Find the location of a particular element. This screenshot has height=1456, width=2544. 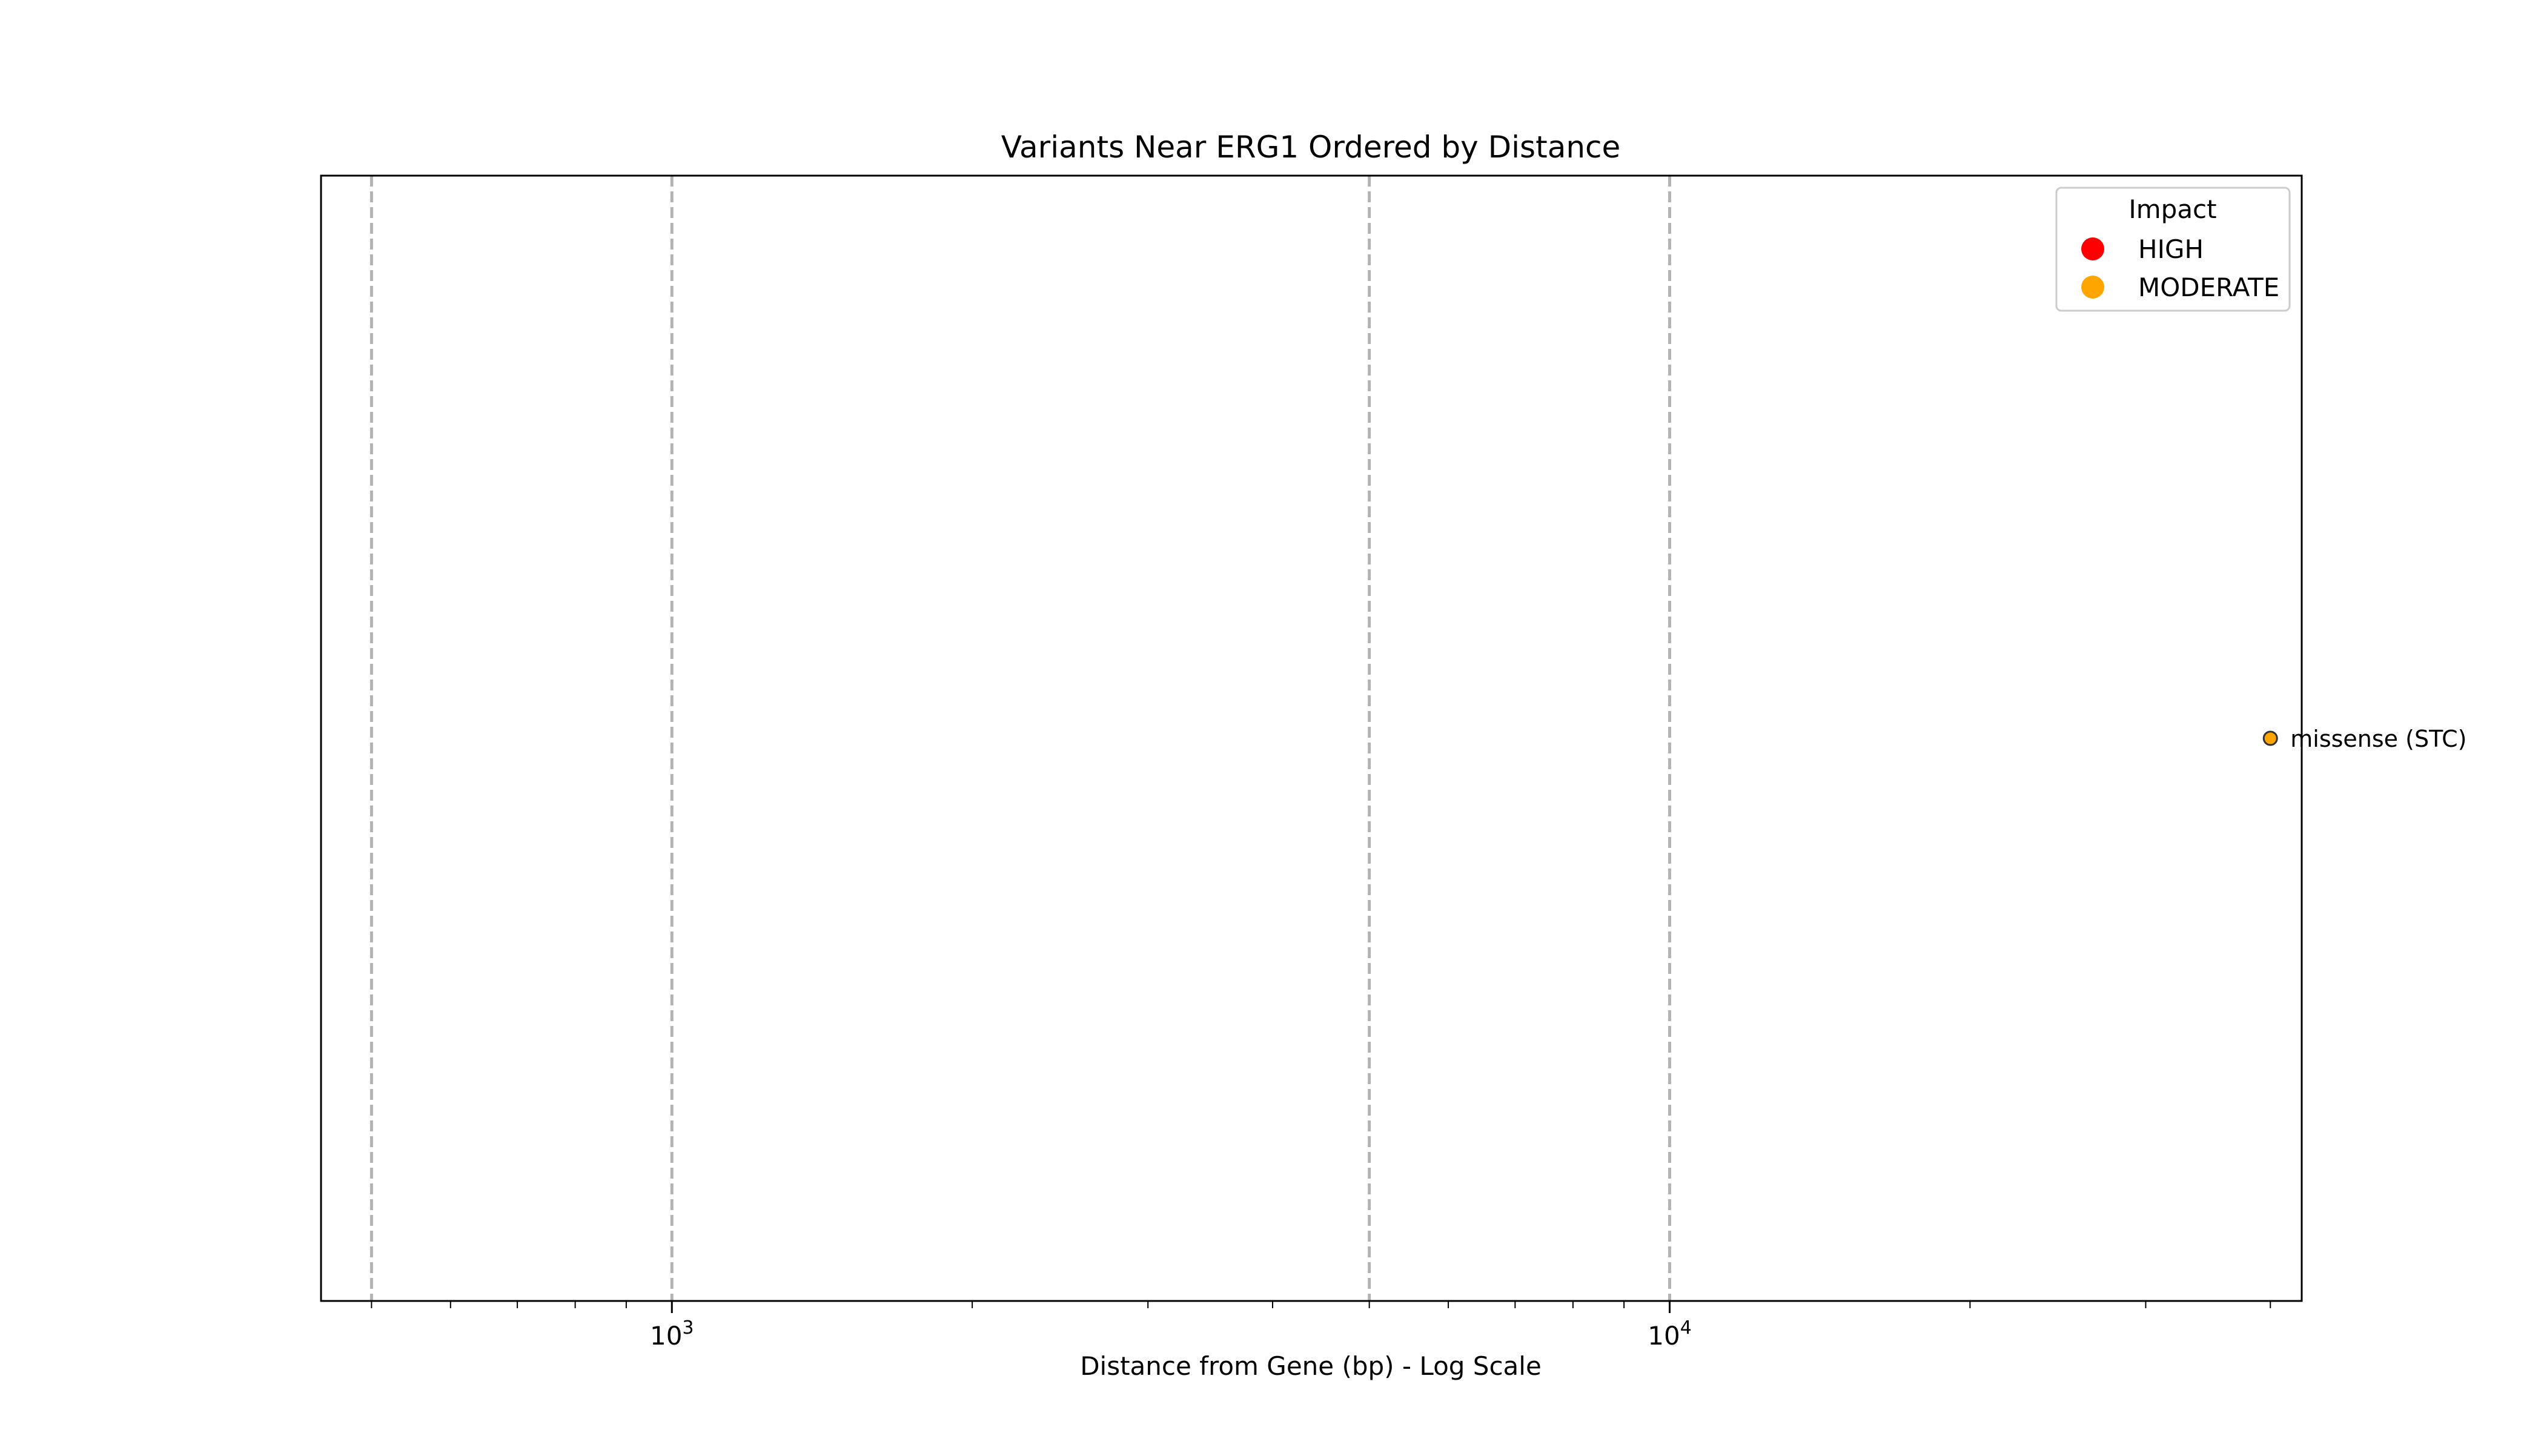

legend-entries: HIGH MODERATE is located at coordinates (2180, 268).